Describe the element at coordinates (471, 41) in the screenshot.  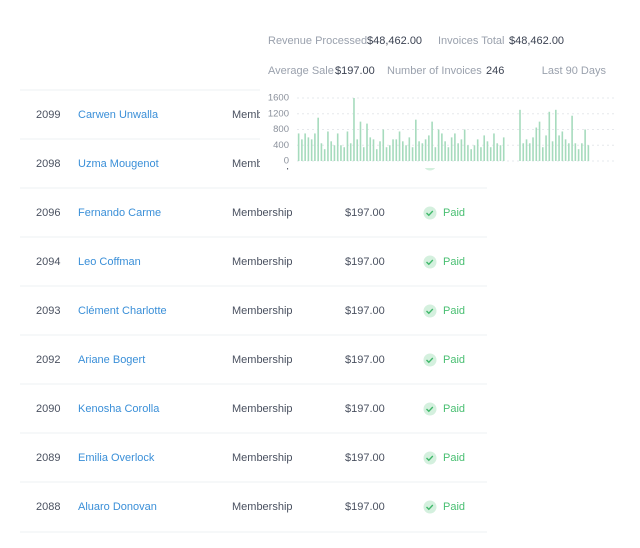
I see `stat-label: Invoices Total` at that location.